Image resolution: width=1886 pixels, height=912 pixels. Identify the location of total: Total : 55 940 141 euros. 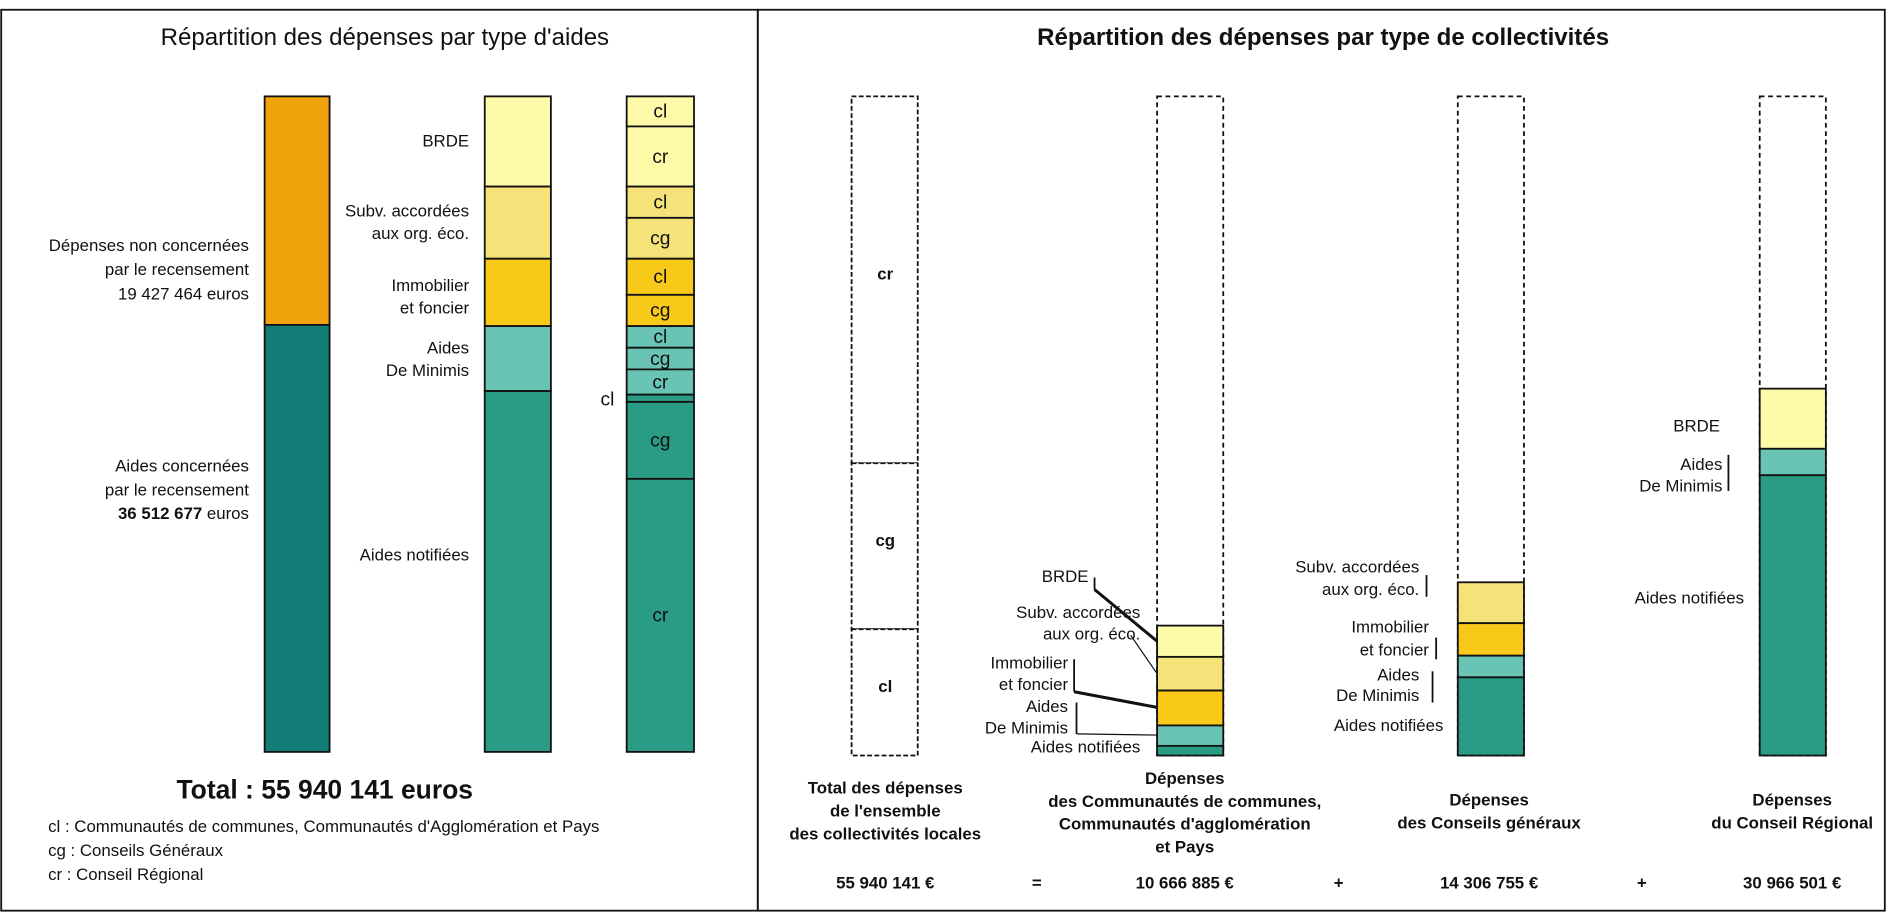
(324, 790).